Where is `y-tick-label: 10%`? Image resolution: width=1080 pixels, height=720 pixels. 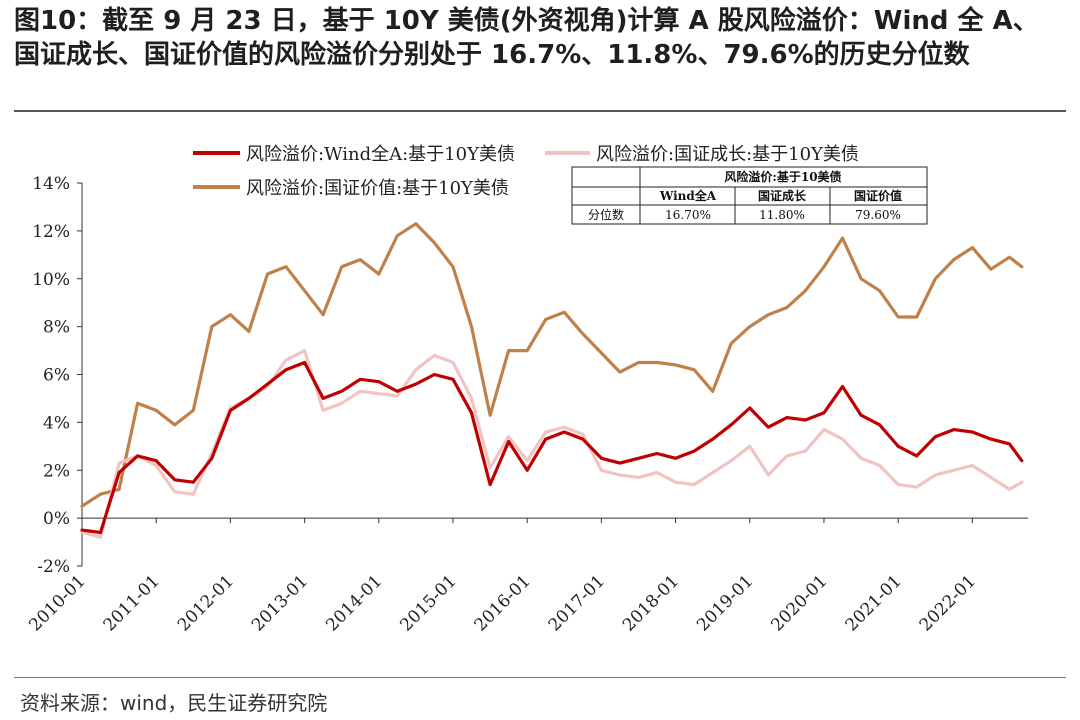 y-tick-label: 10% is located at coordinates (51, 280).